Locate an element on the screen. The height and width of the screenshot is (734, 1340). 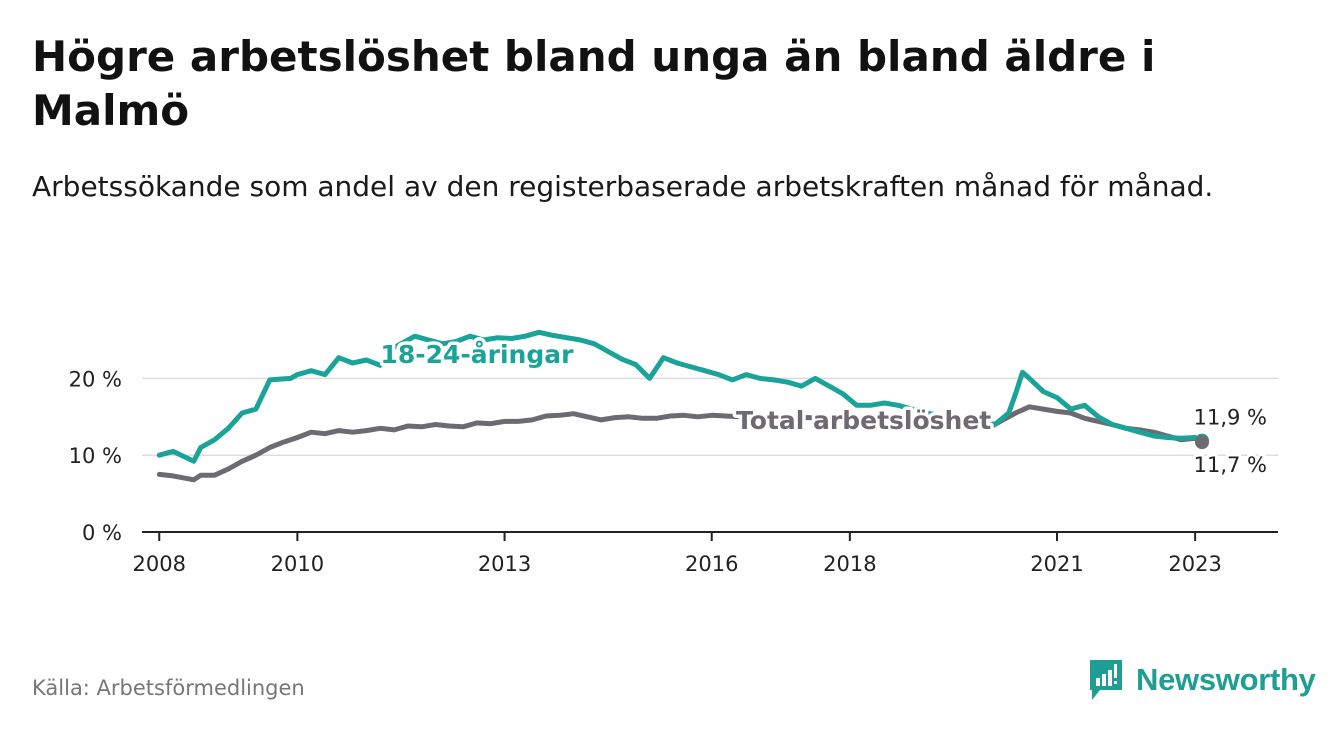
brand-name: Newsworthy is located at coordinates (1226, 679).